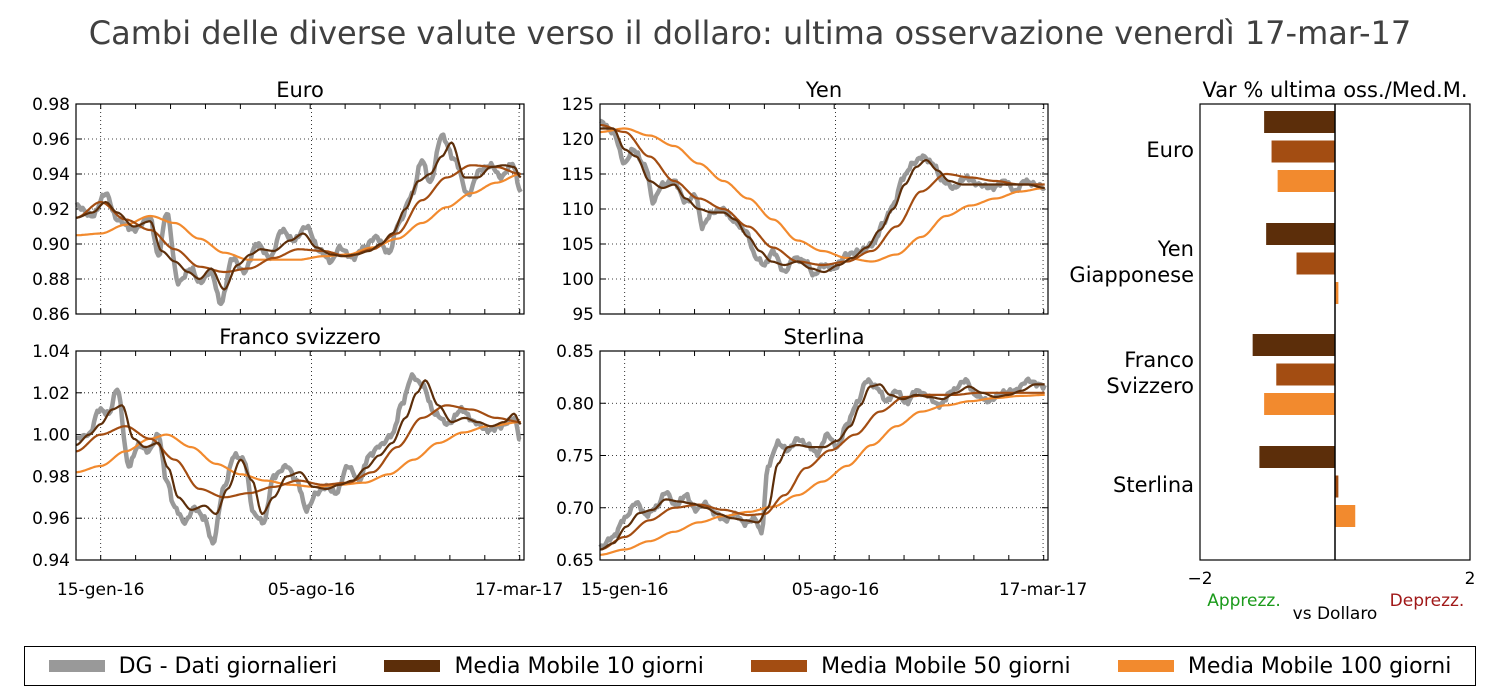 This screenshot has height=700, width=1500. I want to click on plot-frame-yen, so click(824, 209).